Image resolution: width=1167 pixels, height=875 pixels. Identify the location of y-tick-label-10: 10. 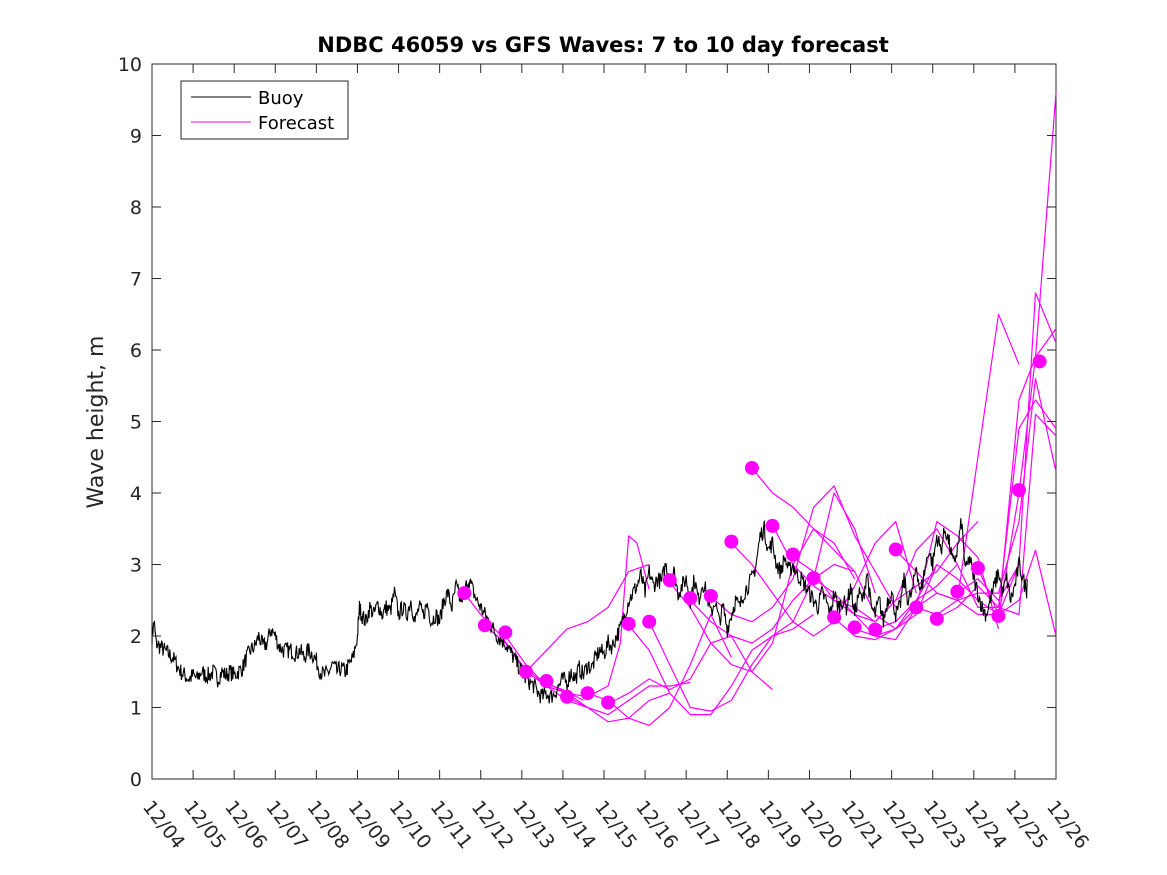
(130, 65).